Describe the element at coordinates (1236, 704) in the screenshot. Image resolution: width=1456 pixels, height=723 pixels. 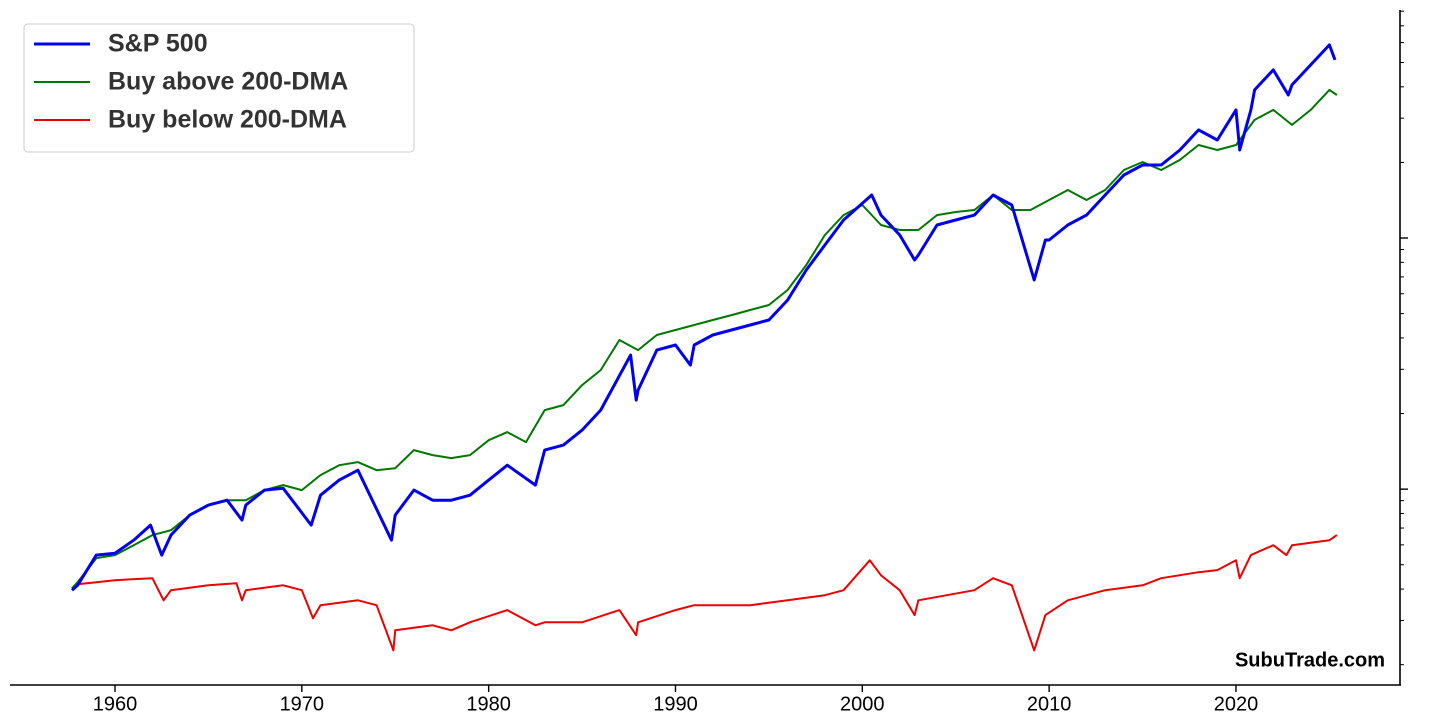
I see `x-tick-label: 2020` at that location.